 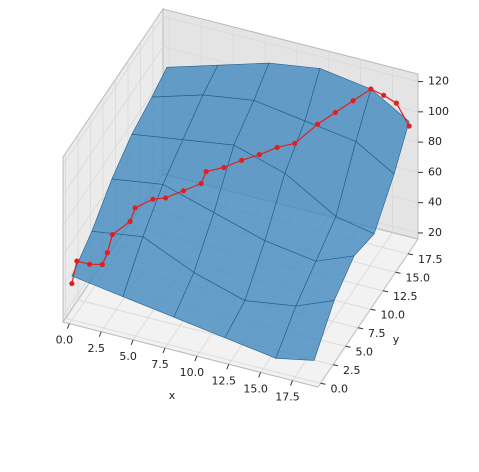 I want to click on surface-patch, so click(x=305, y=330).